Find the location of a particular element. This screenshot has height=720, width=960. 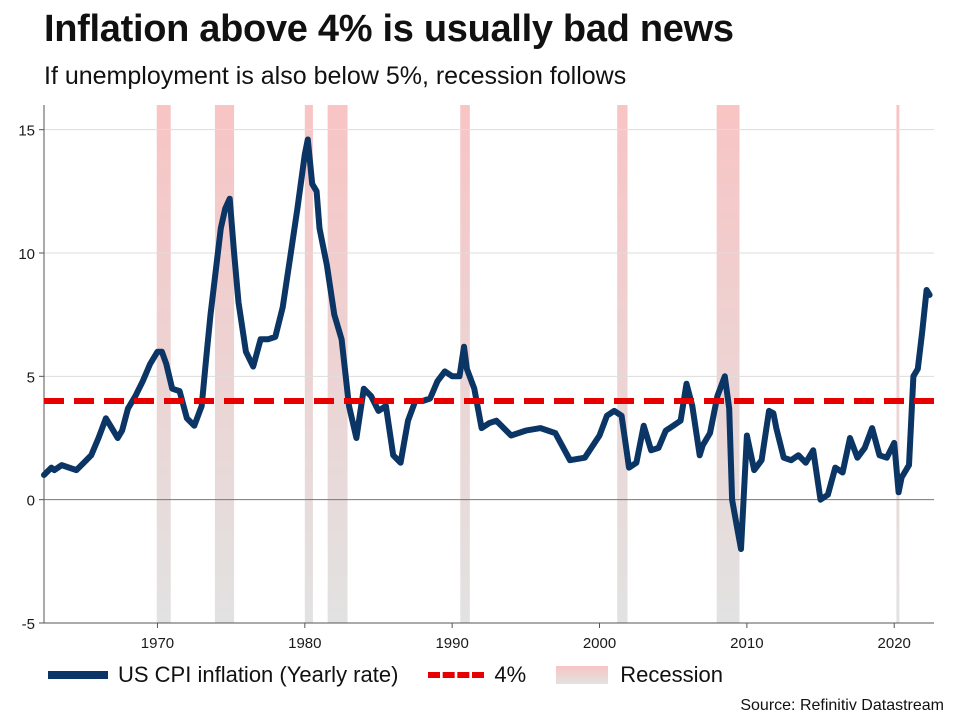

x-tick-label: 1980 is located at coordinates (304, 643).